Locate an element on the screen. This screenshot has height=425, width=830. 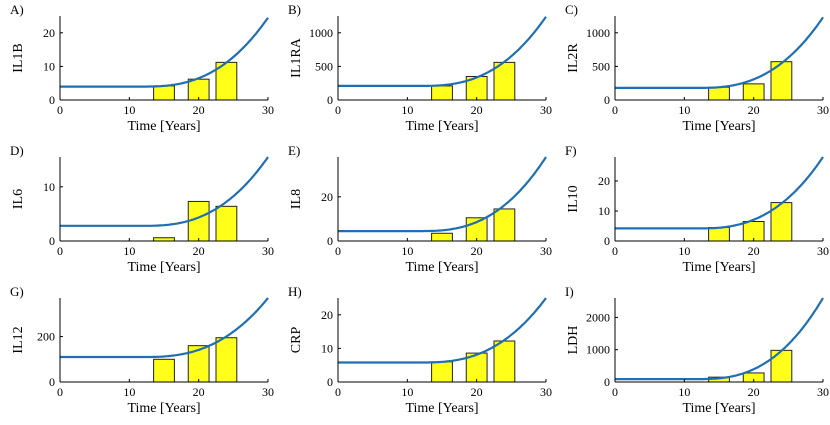
chart-panel-il2r: 0 10 20 30 0 500 1000 Time [Years] IL2R C) is located at coordinates (697, 68).